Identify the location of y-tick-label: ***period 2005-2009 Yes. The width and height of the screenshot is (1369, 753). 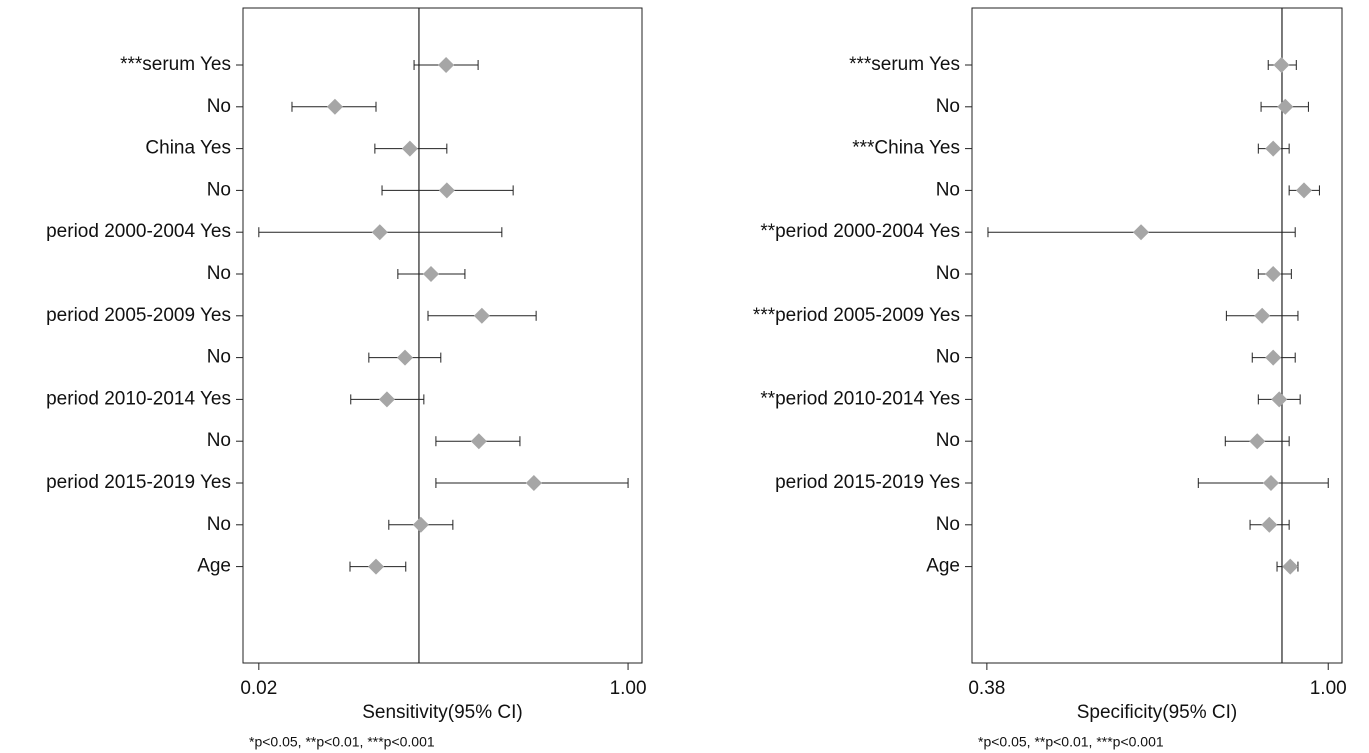
(856, 315).